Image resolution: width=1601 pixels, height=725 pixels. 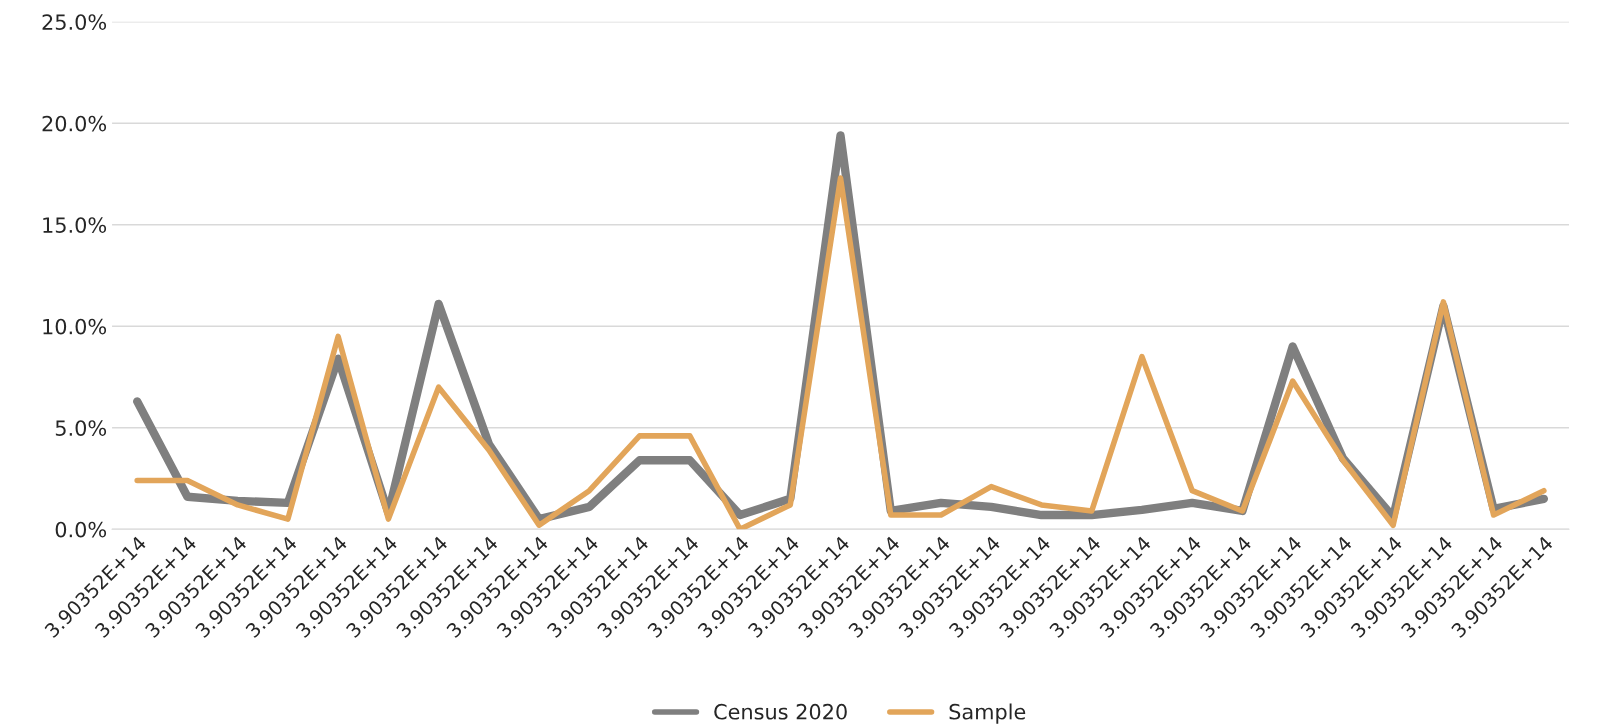 What do you see at coordinates (780, 711) in the screenshot?
I see `legend-label: Census 2020` at bounding box center [780, 711].